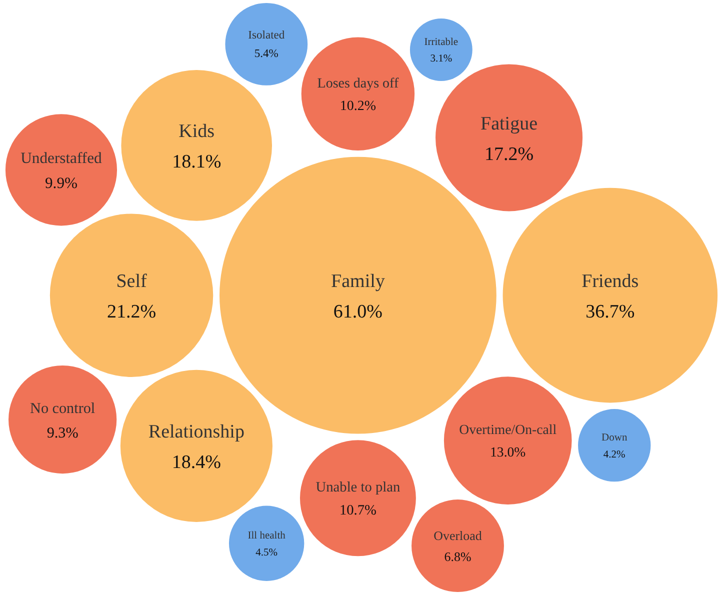 The width and height of the screenshot is (723, 595). I want to click on data-label: 10.2%, so click(358, 106).